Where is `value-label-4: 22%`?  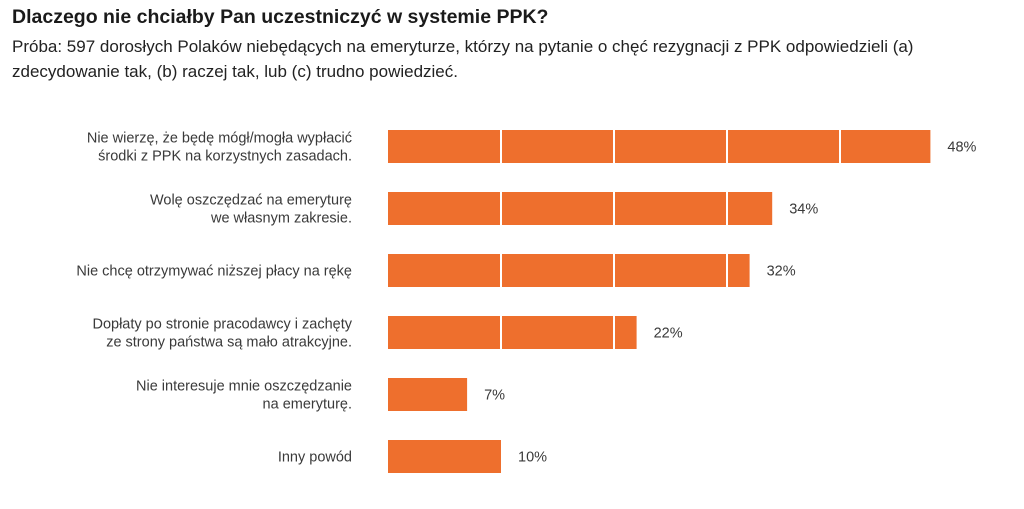
value-label-4: 22% is located at coordinates (668, 334).